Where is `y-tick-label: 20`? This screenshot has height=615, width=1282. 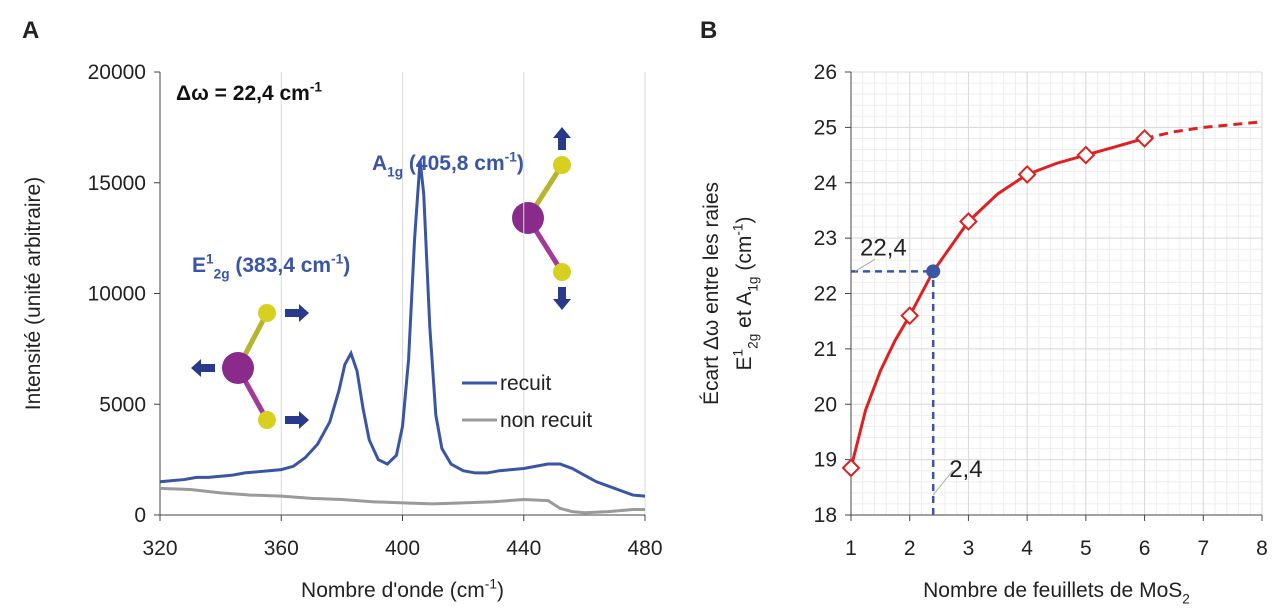 y-tick-label: 20 is located at coordinates (825, 404).